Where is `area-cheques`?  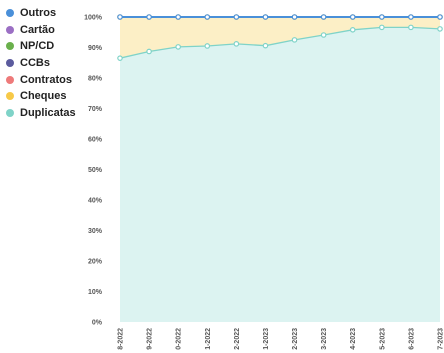 area-cheques is located at coordinates (280, 38).